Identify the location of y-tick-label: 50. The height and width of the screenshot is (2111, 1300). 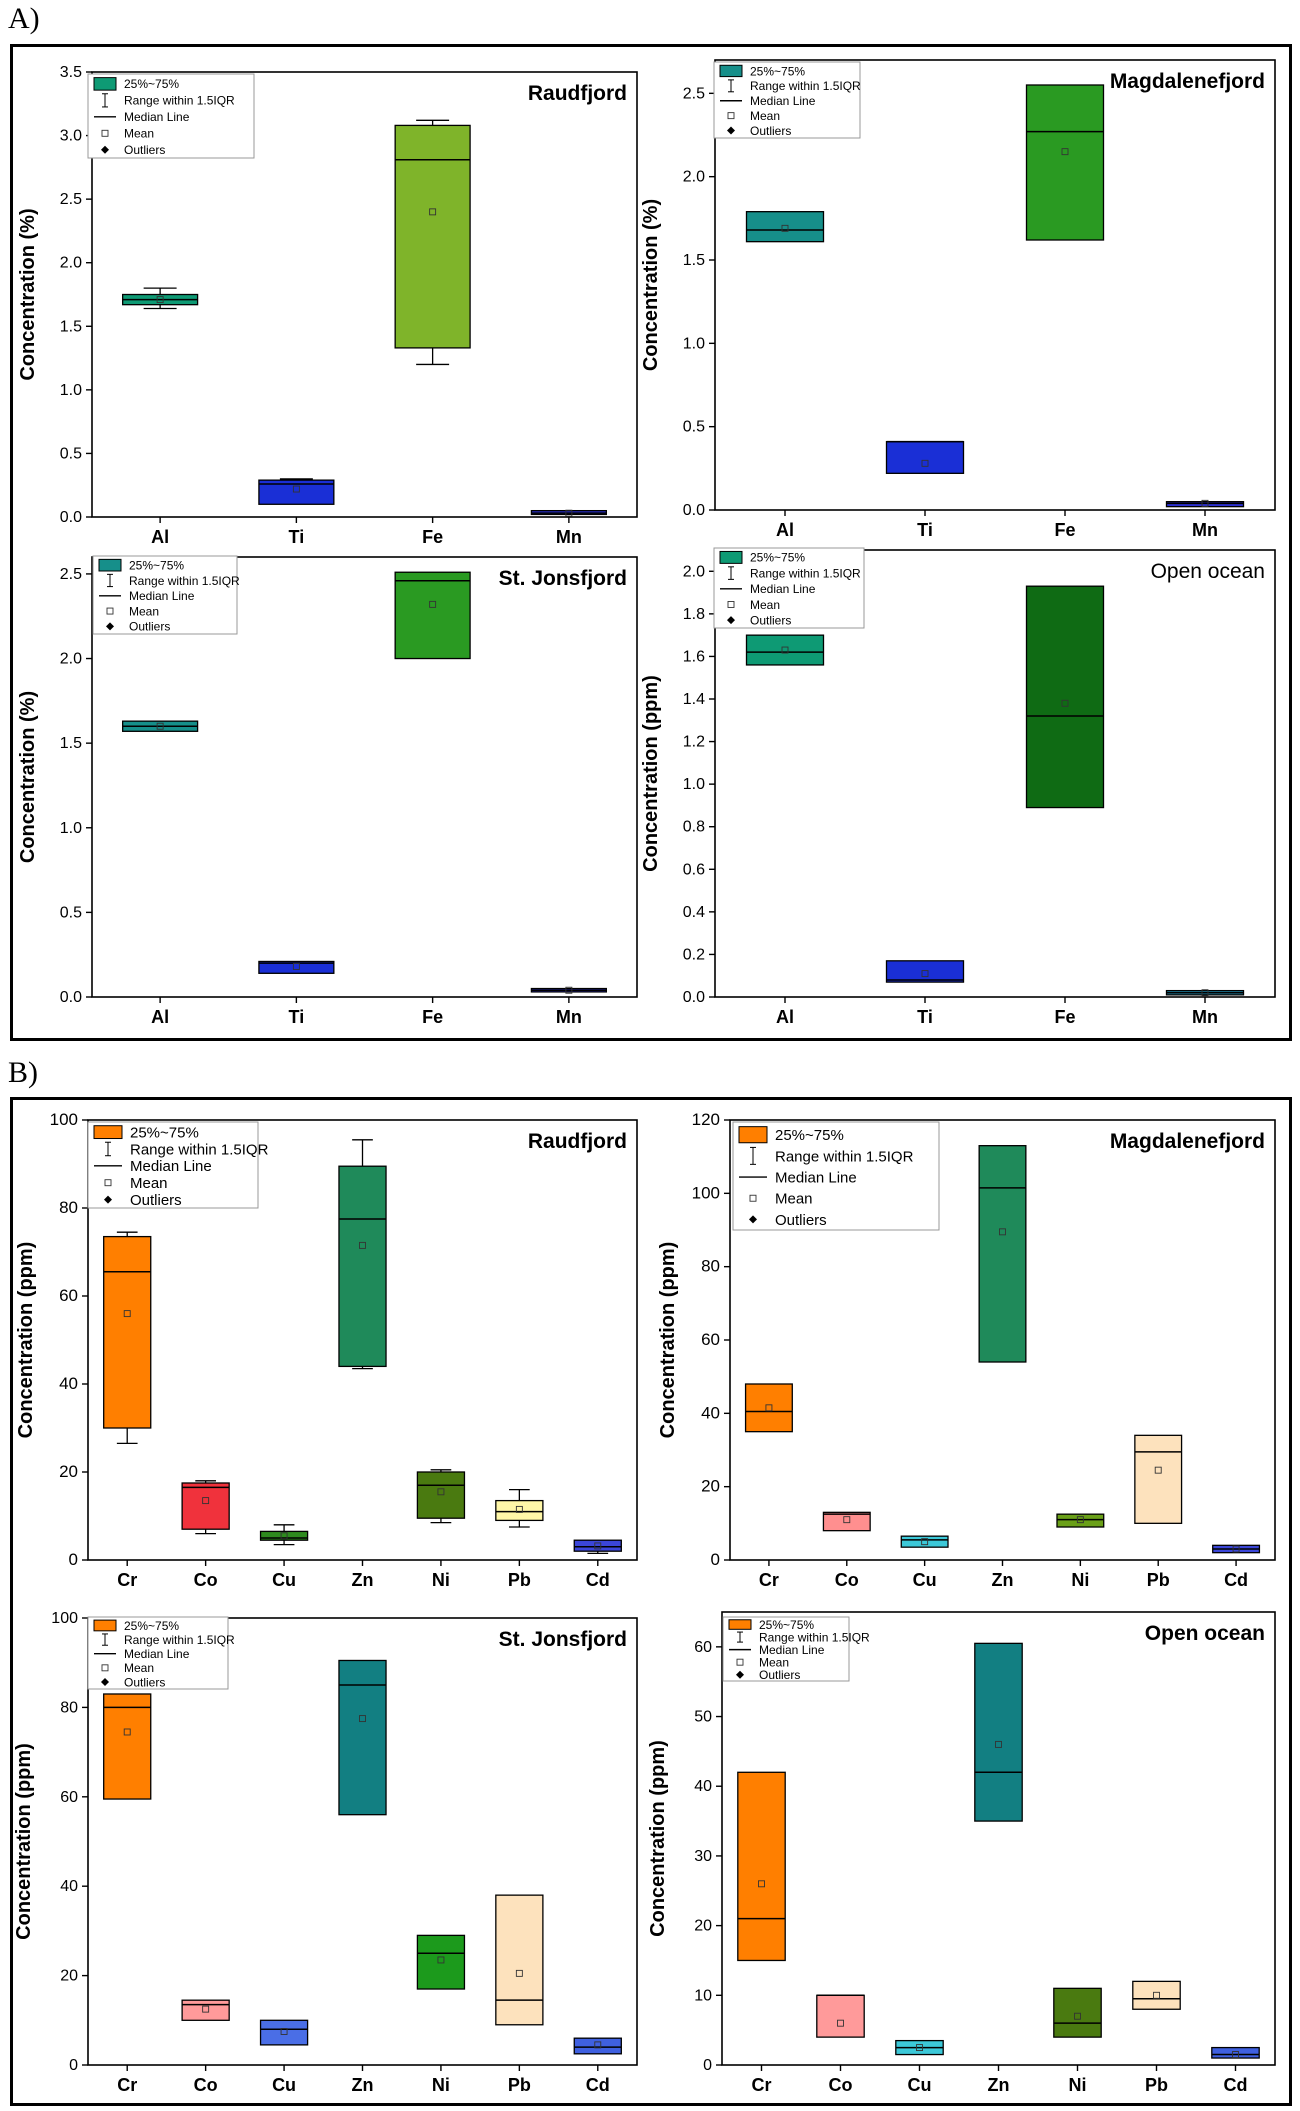
(703, 1717).